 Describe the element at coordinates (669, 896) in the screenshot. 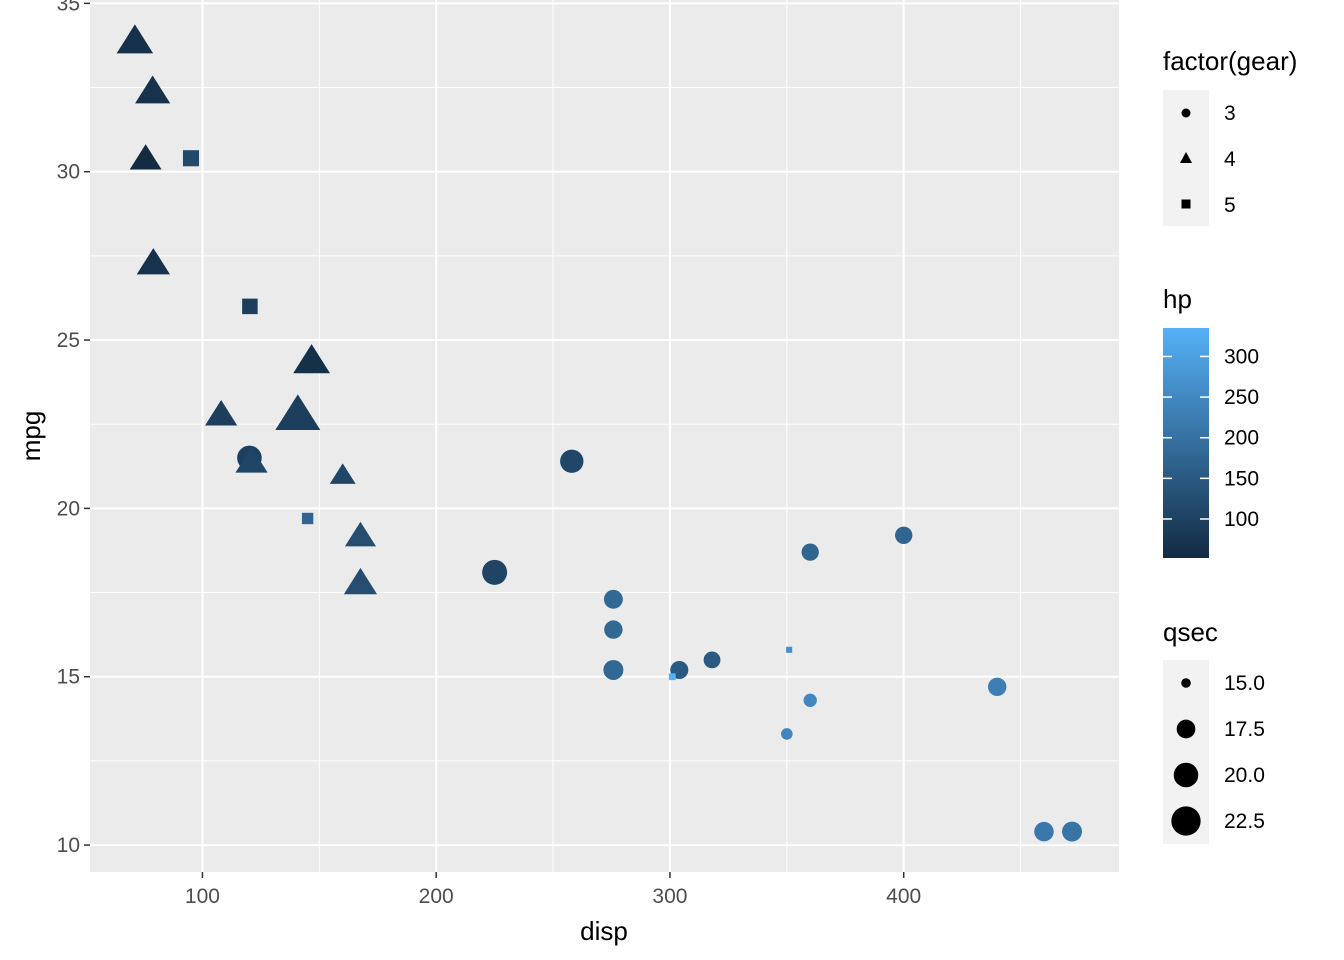

I see `x-tick-label: 300` at that location.